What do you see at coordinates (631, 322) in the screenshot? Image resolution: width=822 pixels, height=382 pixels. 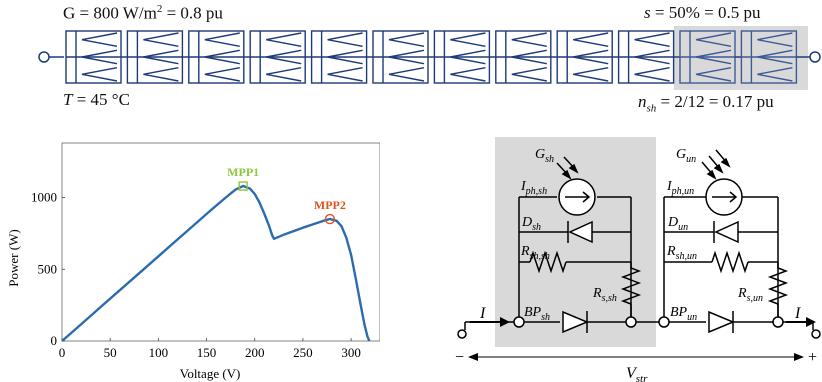 I see `node-sh-right` at bounding box center [631, 322].